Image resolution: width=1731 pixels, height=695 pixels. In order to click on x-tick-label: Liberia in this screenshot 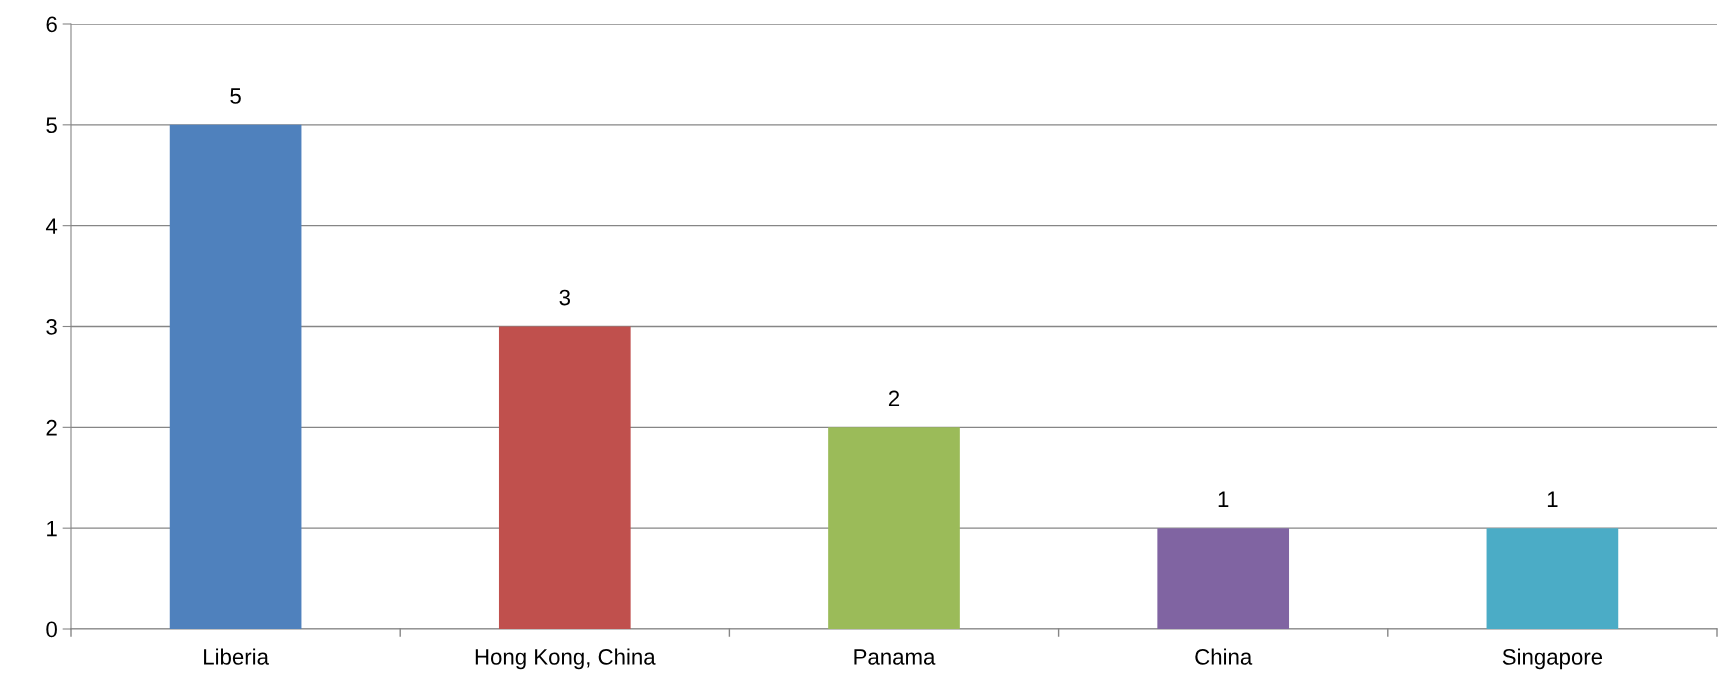, I will do `click(236, 656)`.